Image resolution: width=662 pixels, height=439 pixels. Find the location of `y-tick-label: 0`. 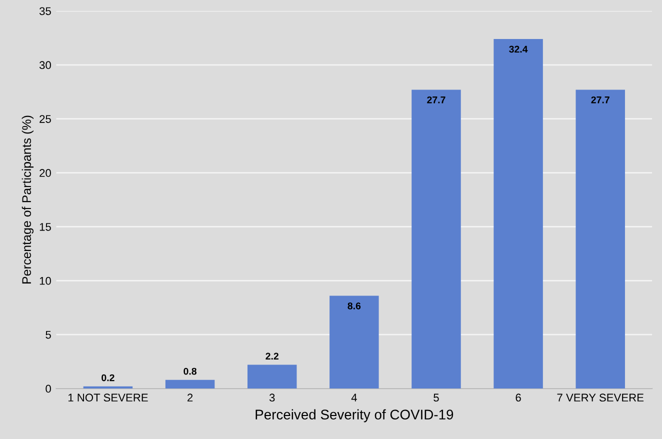

y-tick-label: 0 is located at coordinates (48, 388).